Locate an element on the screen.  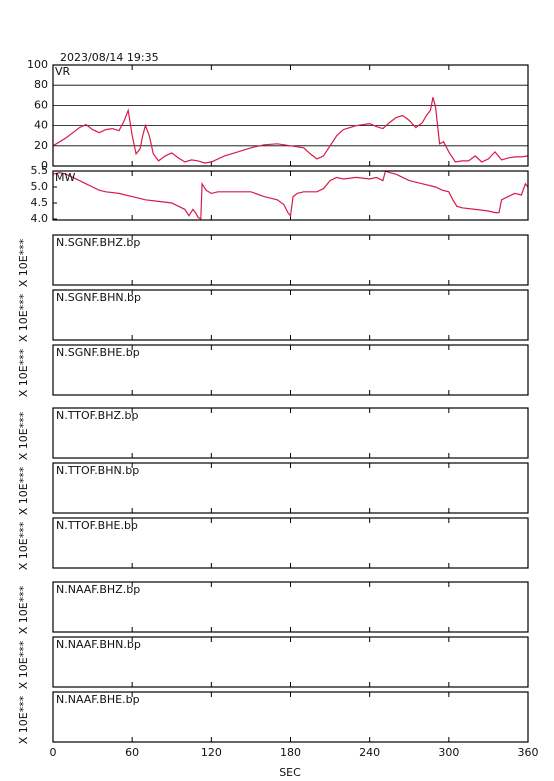
x-tick-label: 300 is located at coordinates (448, 752).